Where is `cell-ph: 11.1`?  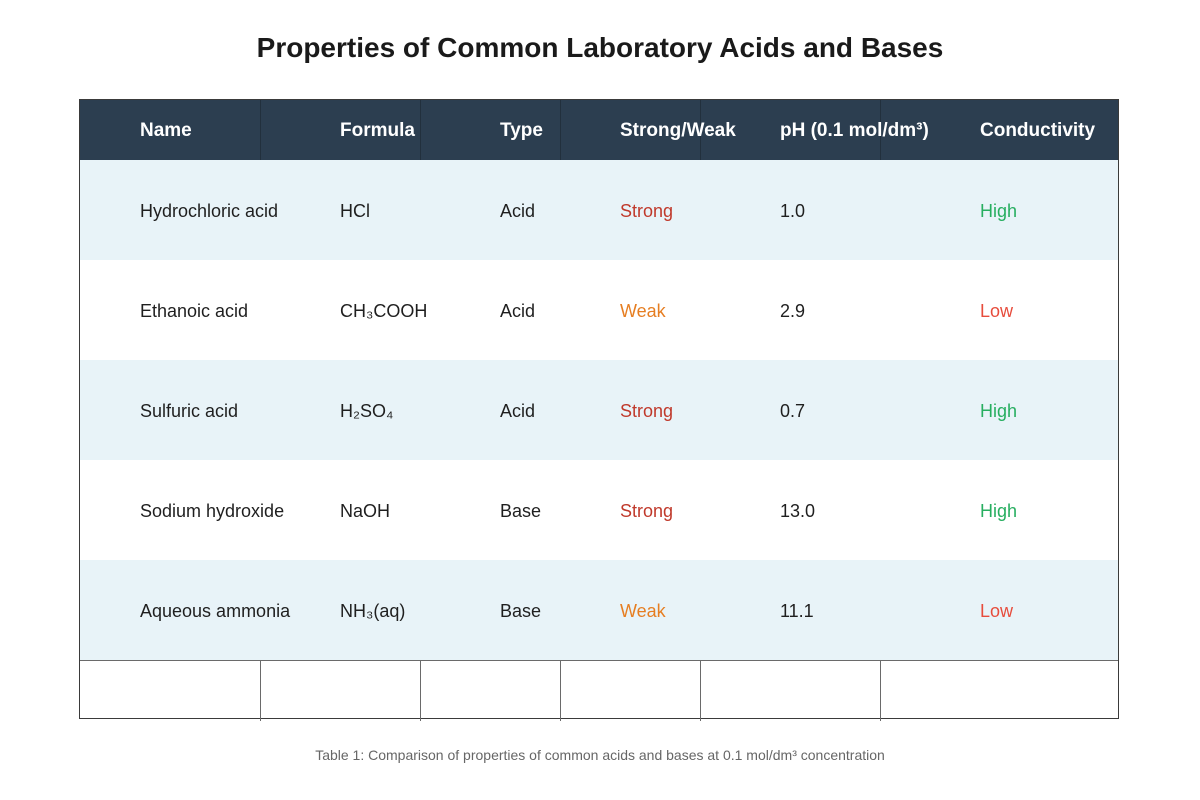
cell-ph: 11.1 is located at coordinates (797, 611).